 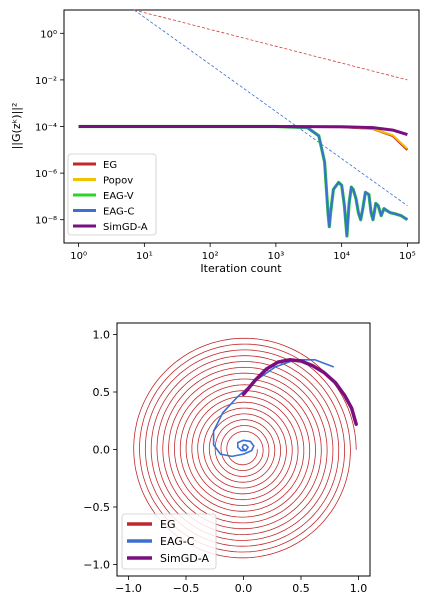 What do you see at coordinates (243, 131) in the screenshot?
I see `series-line-simgd-a` at bounding box center [243, 131].